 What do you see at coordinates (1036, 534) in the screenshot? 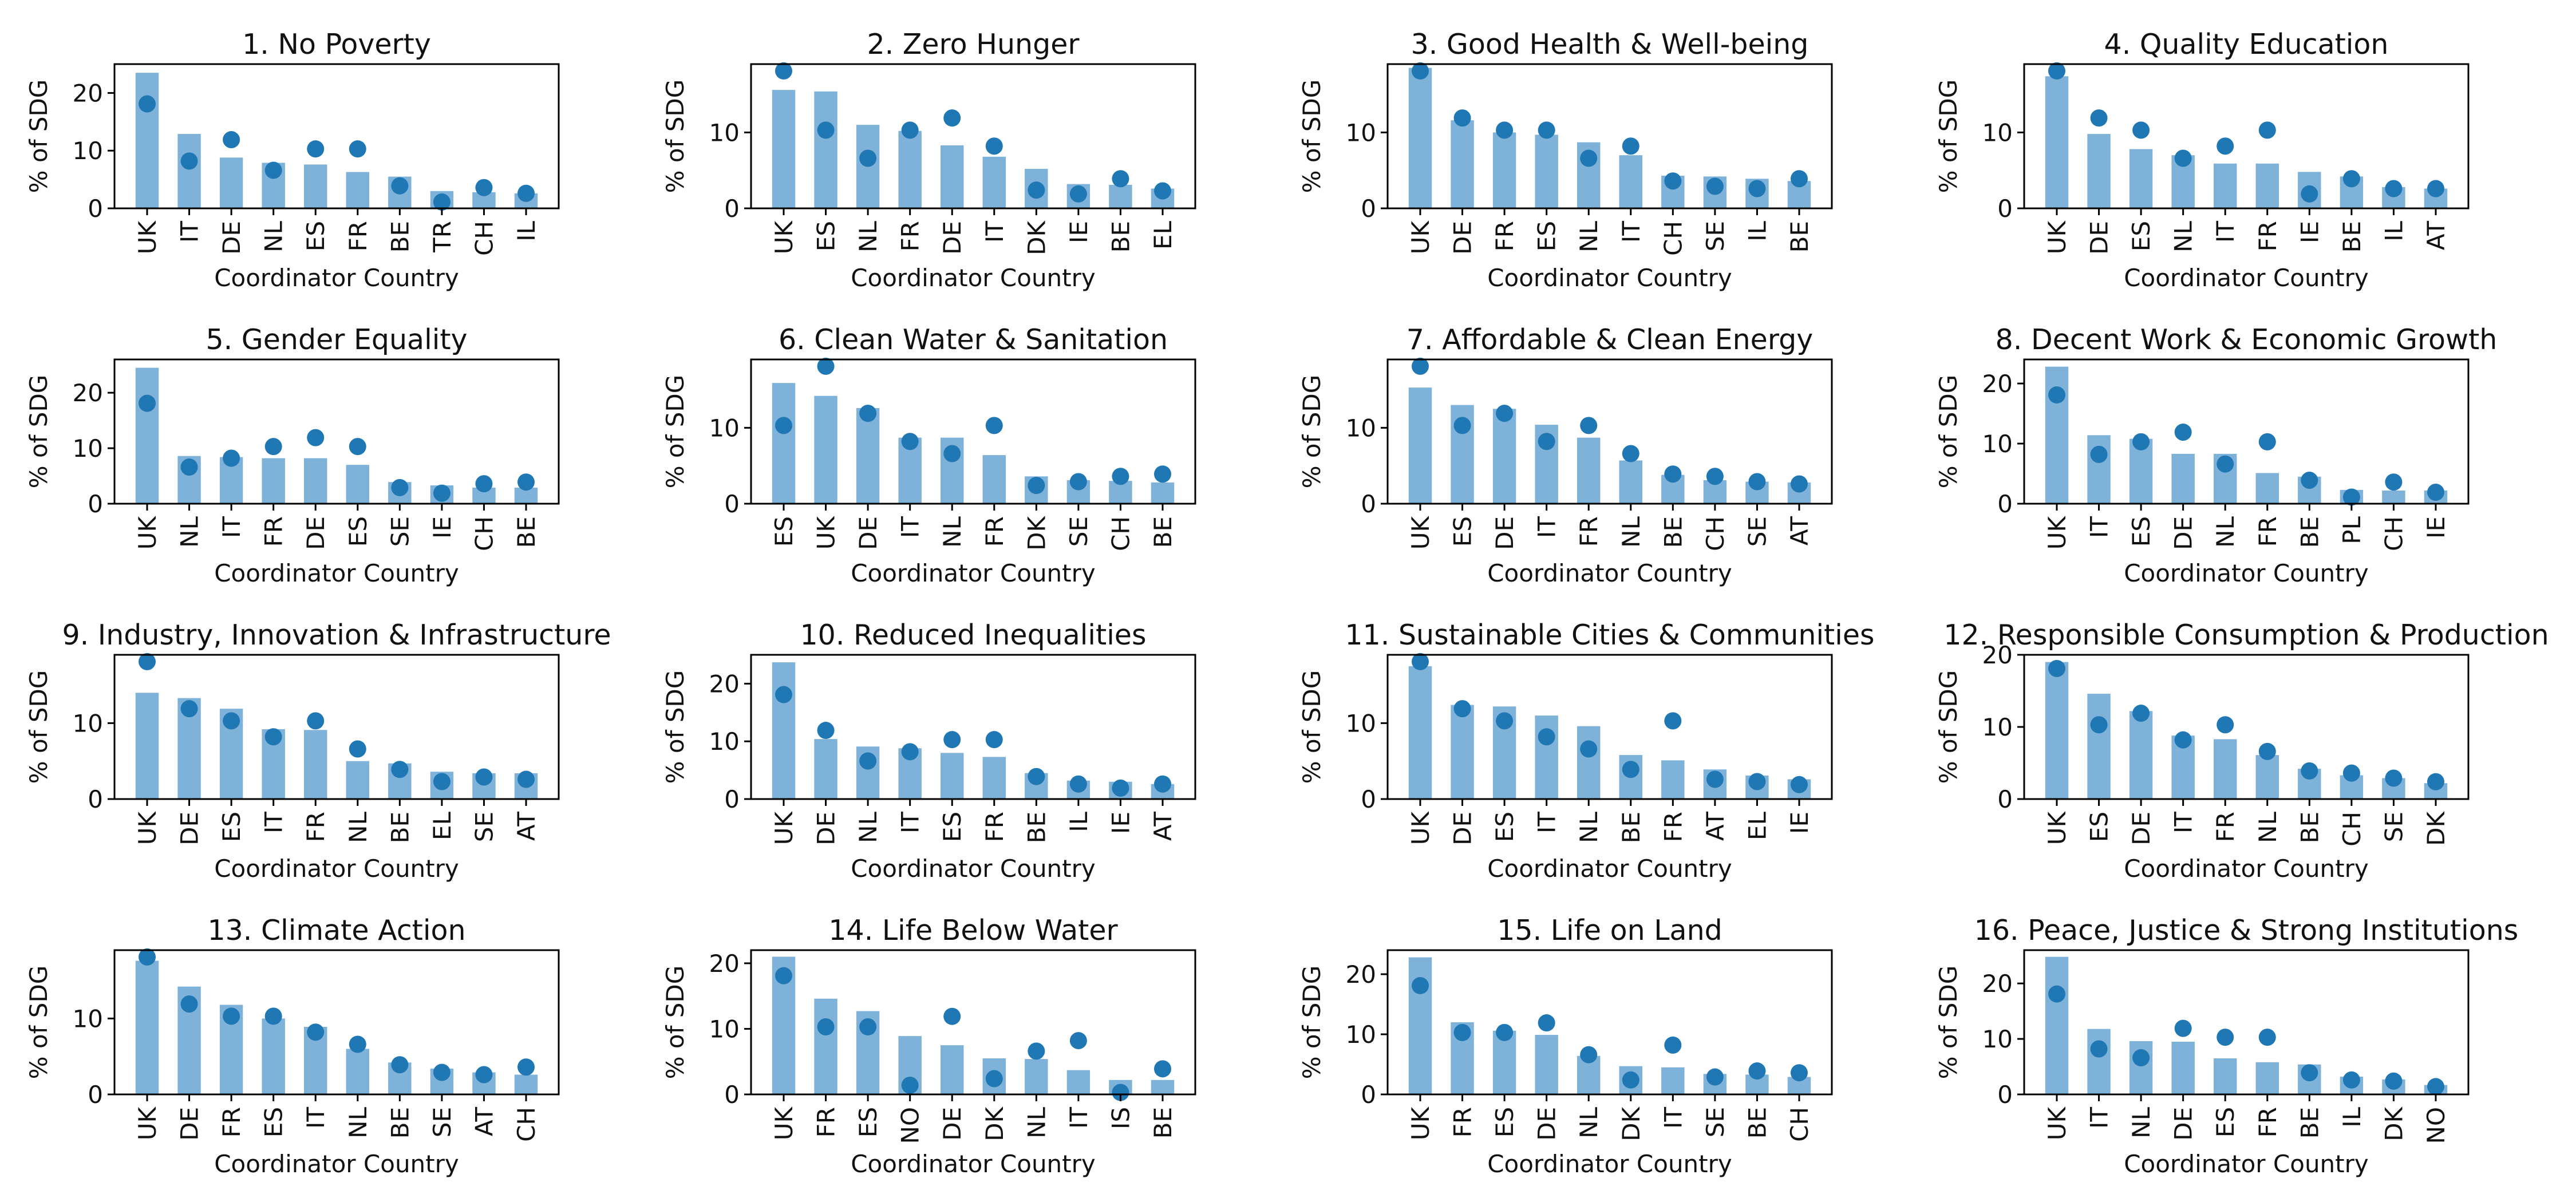
I see `x-tick-label: DK` at bounding box center [1036, 534].